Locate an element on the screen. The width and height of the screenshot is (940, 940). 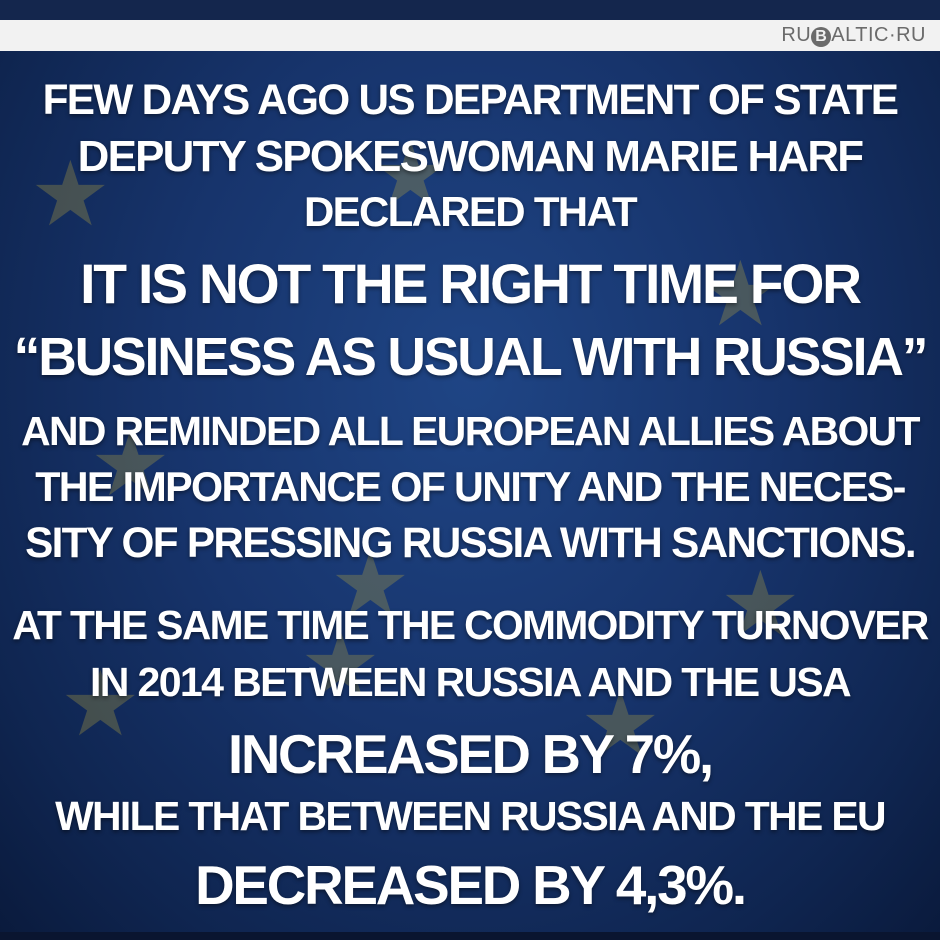
text-line: THE IMPORTANCE OF UNITY AND THE NECES- is located at coordinates (470, 487).